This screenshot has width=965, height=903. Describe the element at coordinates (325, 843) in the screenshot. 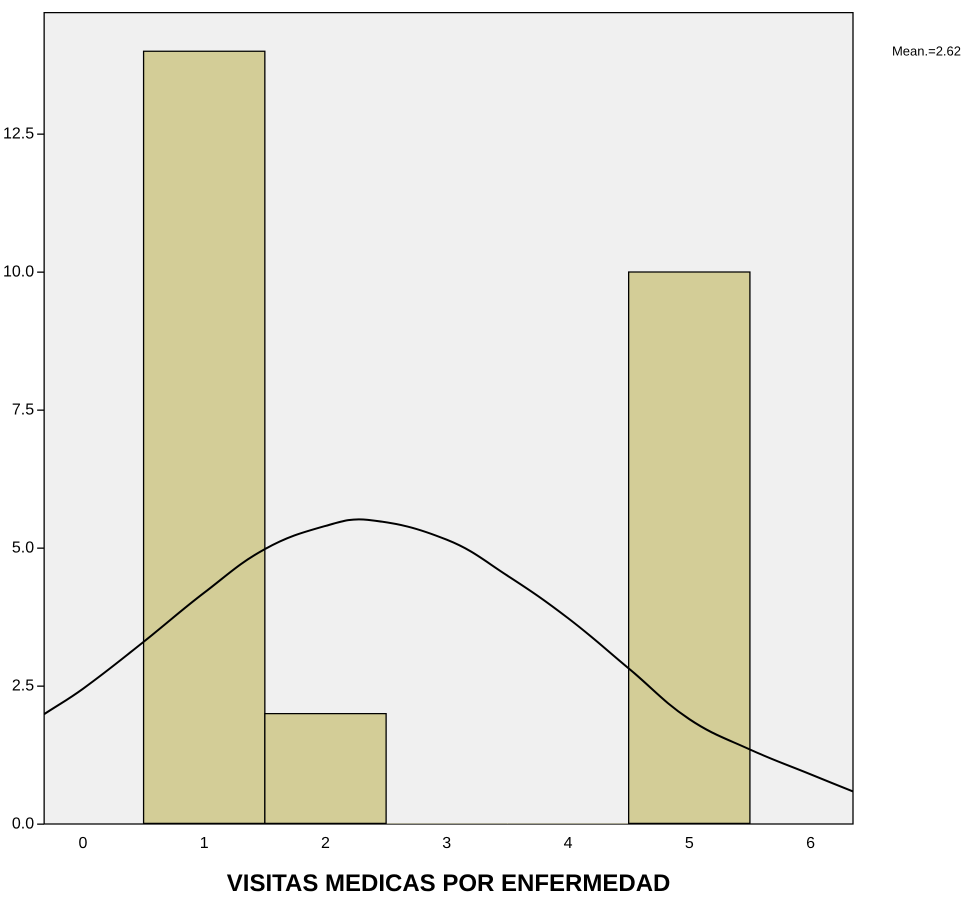

I see `x-tick-label: 2` at that location.